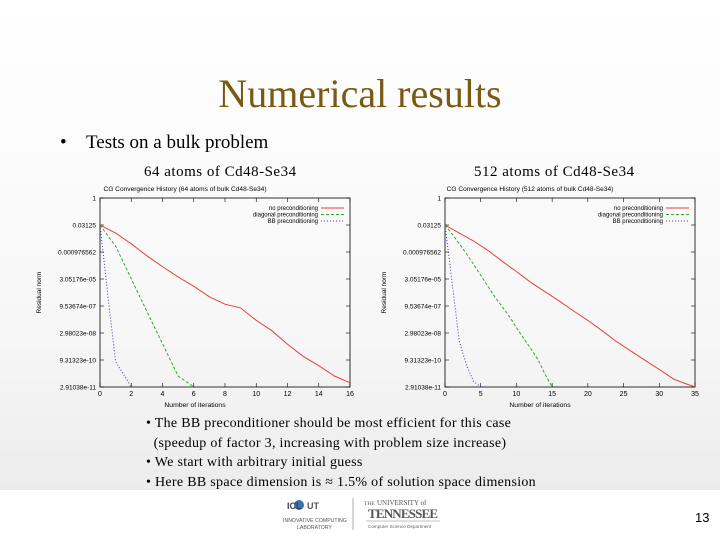 The height and width of the screenshot is (540, 720). Describe the element at coordinates (318, 514) in the screenshot. I see `icl-ut-logo: ICL UT INNOVATIVE COMPUTING LABORATORY` at that location.